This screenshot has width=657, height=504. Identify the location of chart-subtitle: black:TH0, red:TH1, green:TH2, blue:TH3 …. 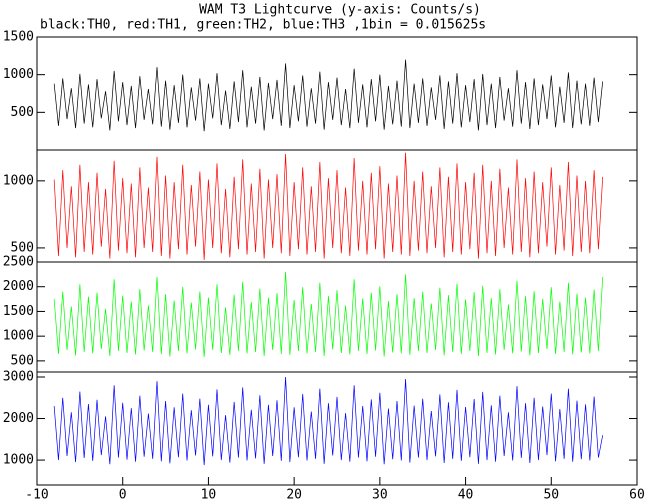
(263, 25).